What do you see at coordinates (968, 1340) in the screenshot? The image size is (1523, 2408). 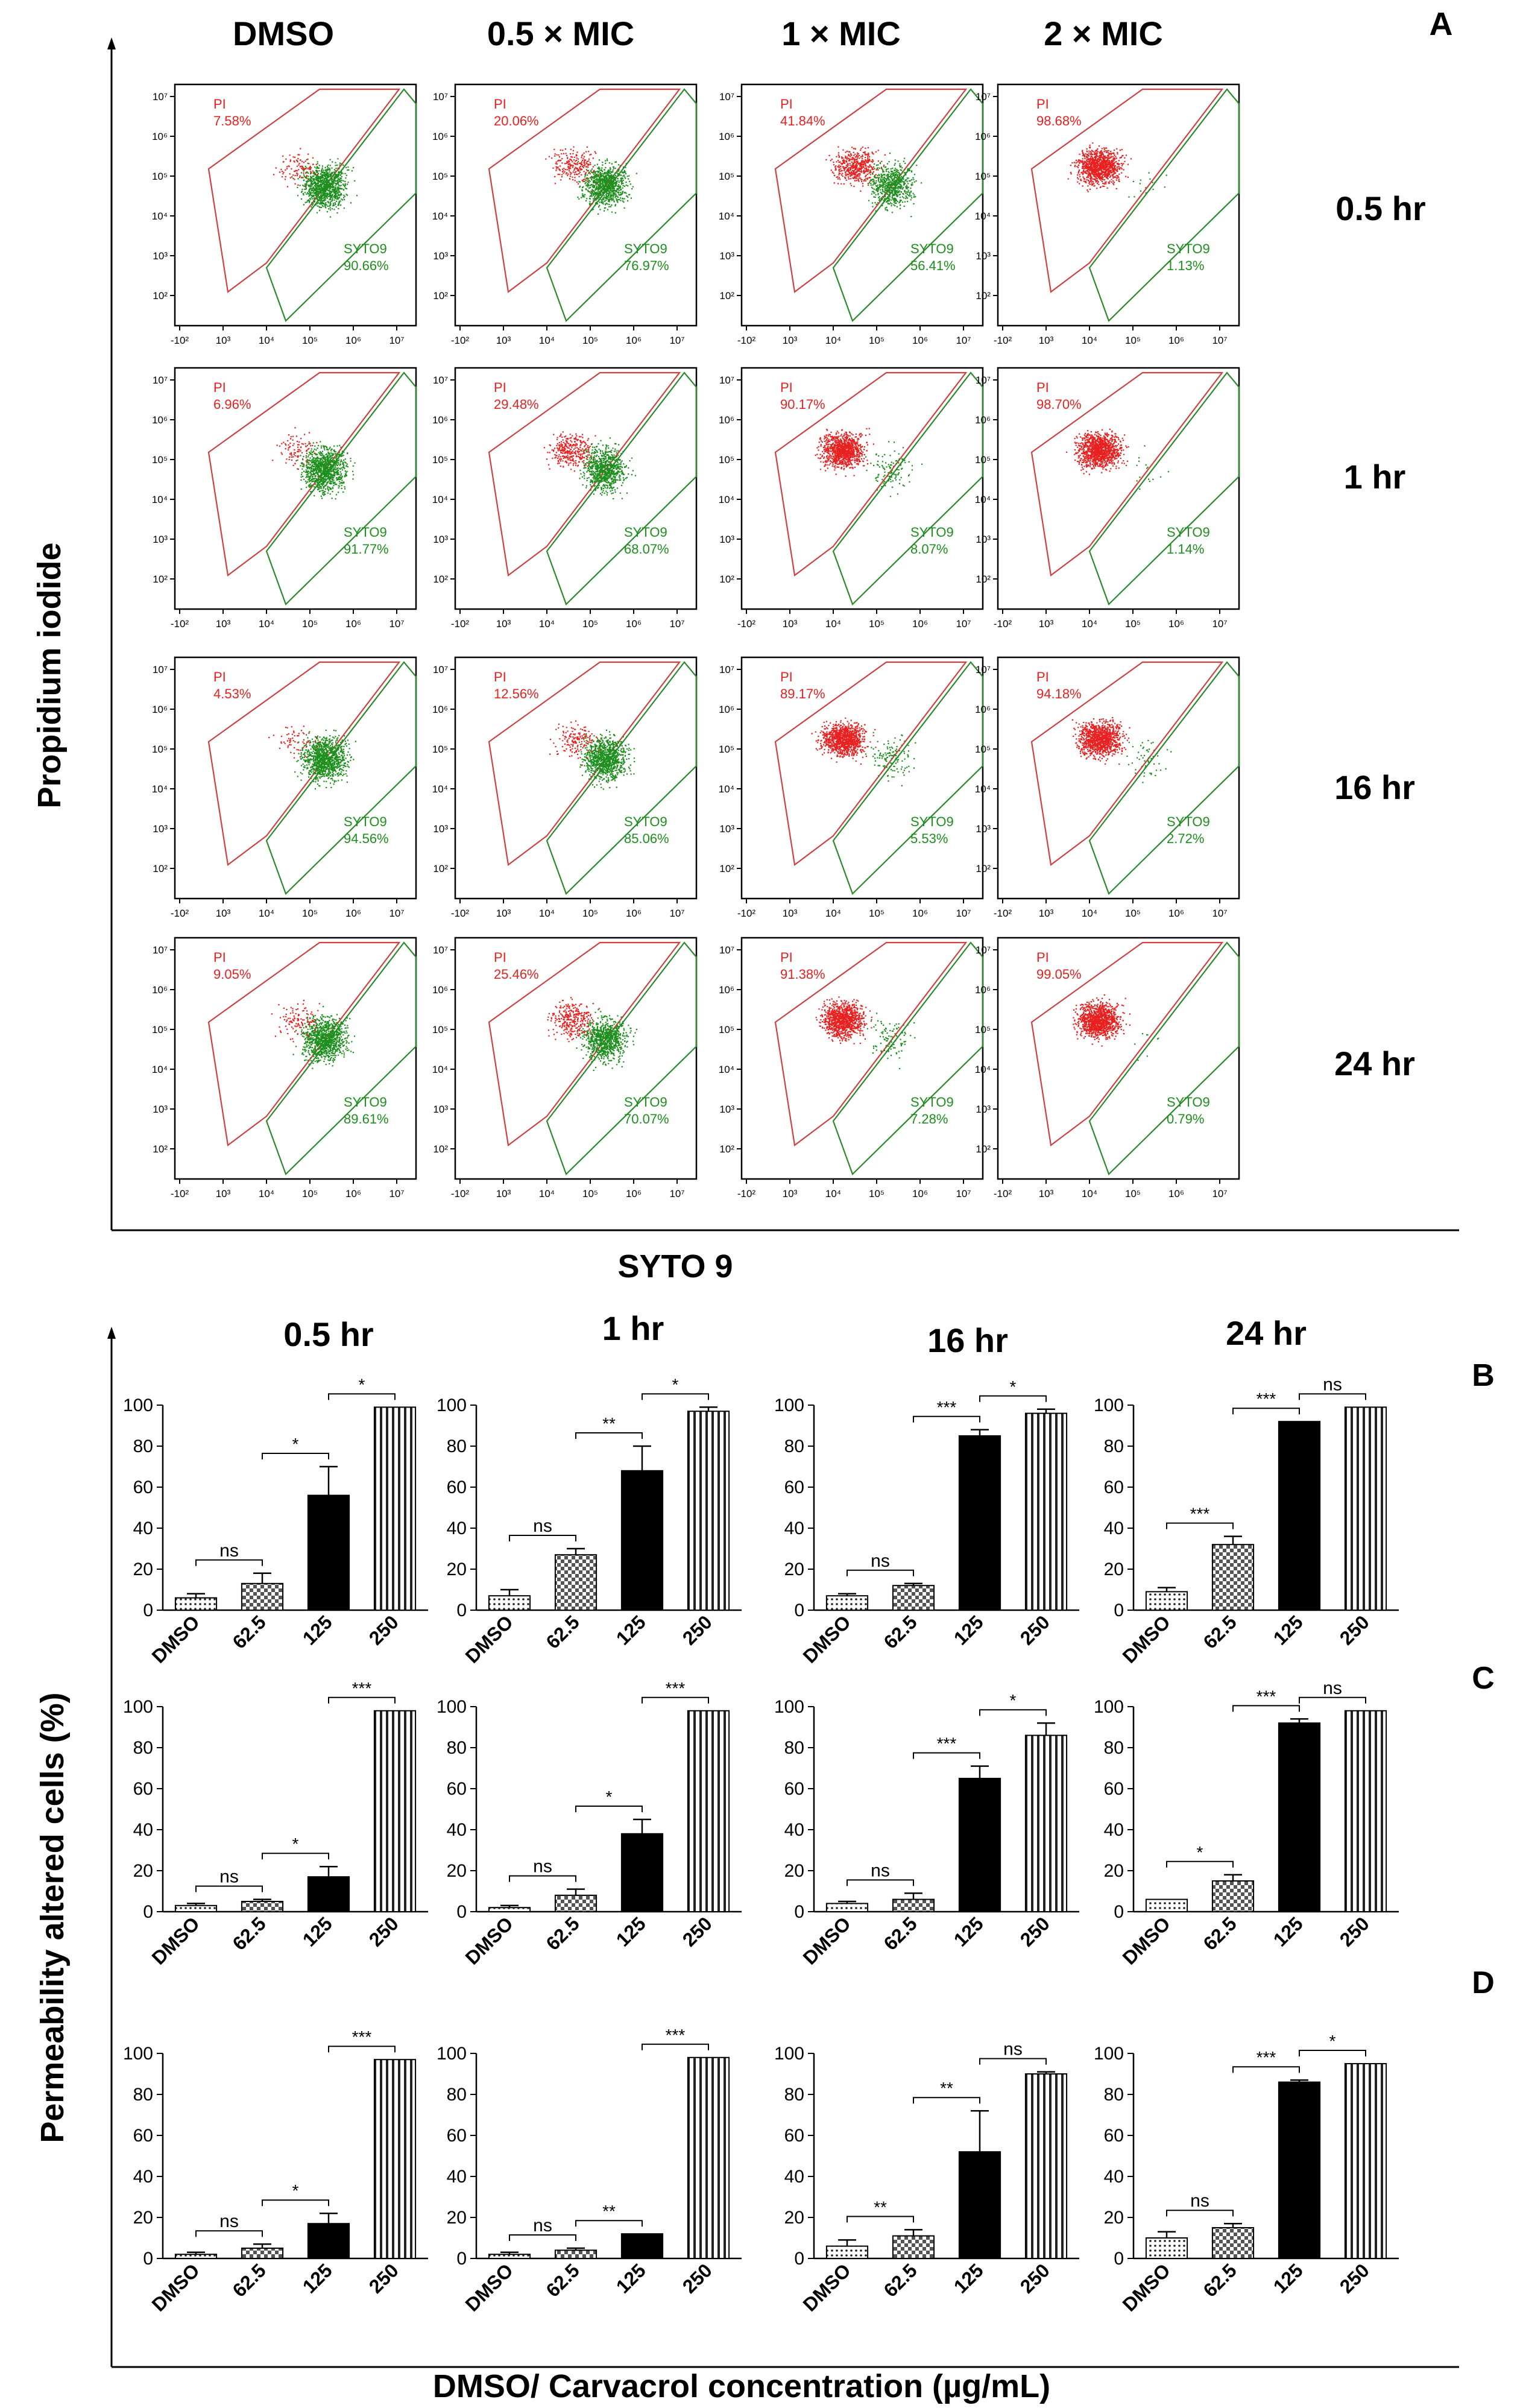 I see `time-header-16-hr: 16 hr` at bounding box center [968, 1340].